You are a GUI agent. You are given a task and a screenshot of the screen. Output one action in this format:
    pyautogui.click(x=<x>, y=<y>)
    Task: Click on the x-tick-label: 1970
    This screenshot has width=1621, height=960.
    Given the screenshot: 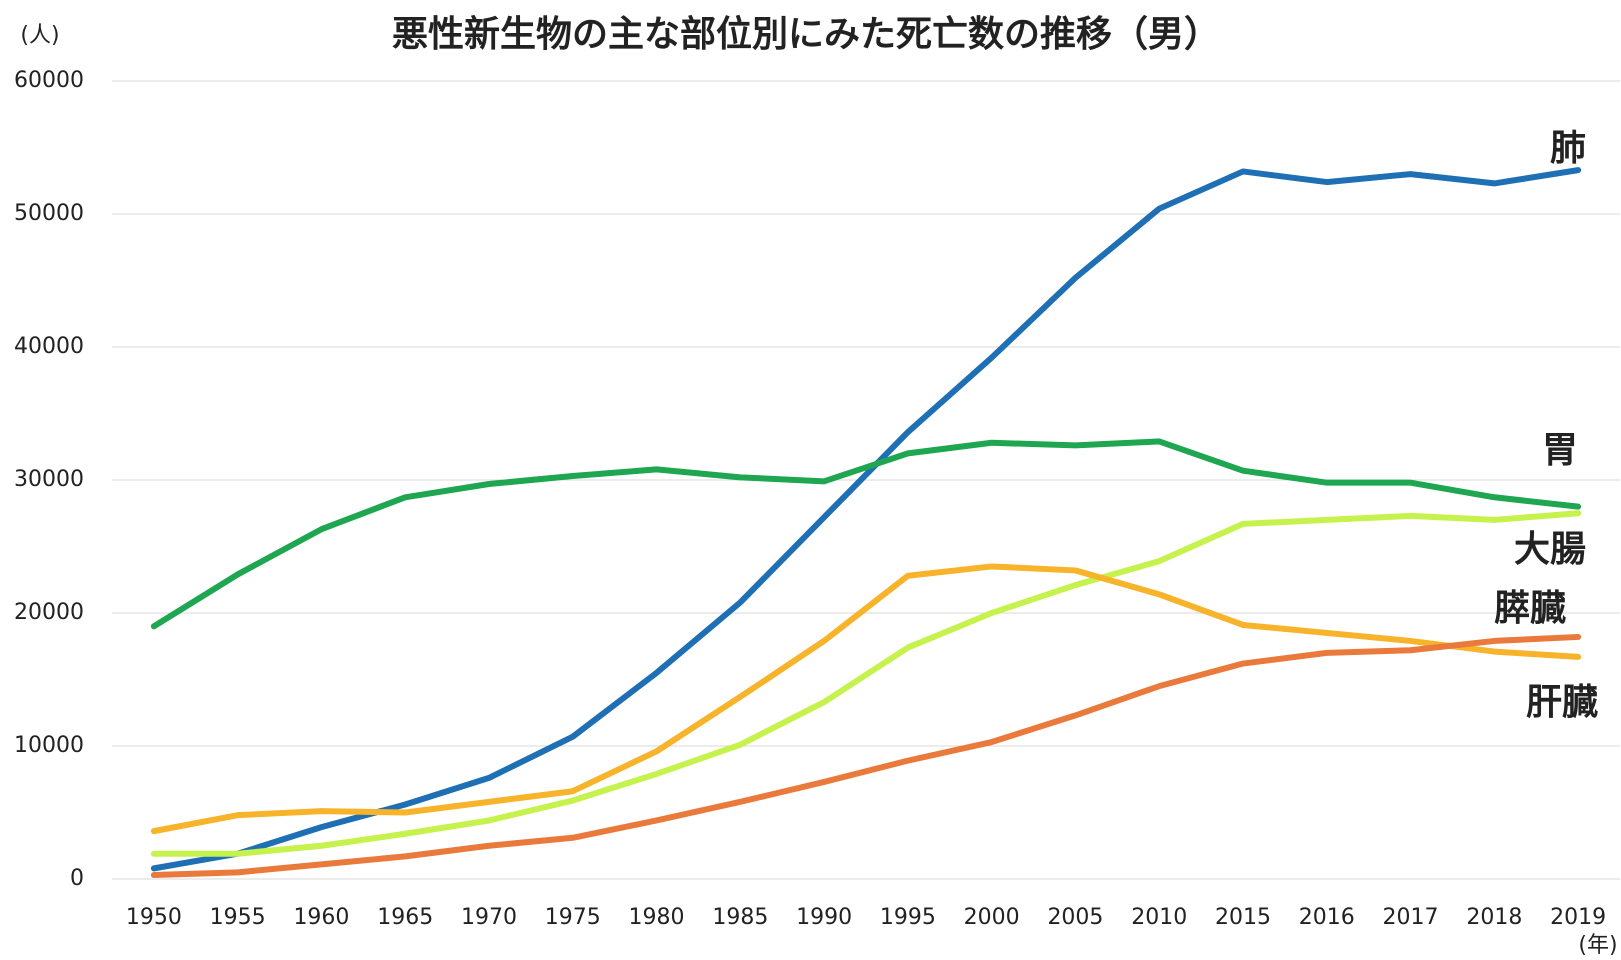 What is the action you would take?
    pyautogui.click(x=489, y=917)
    